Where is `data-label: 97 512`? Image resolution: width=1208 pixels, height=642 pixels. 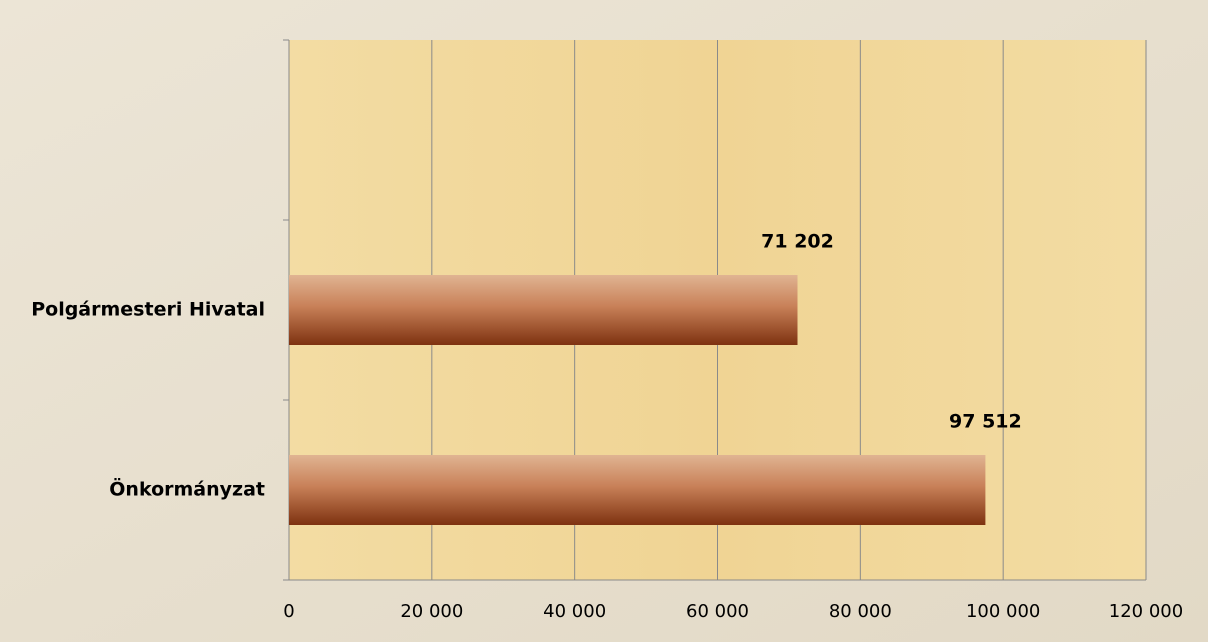
data-label: 97 512 is located at coordinates (985, 422).